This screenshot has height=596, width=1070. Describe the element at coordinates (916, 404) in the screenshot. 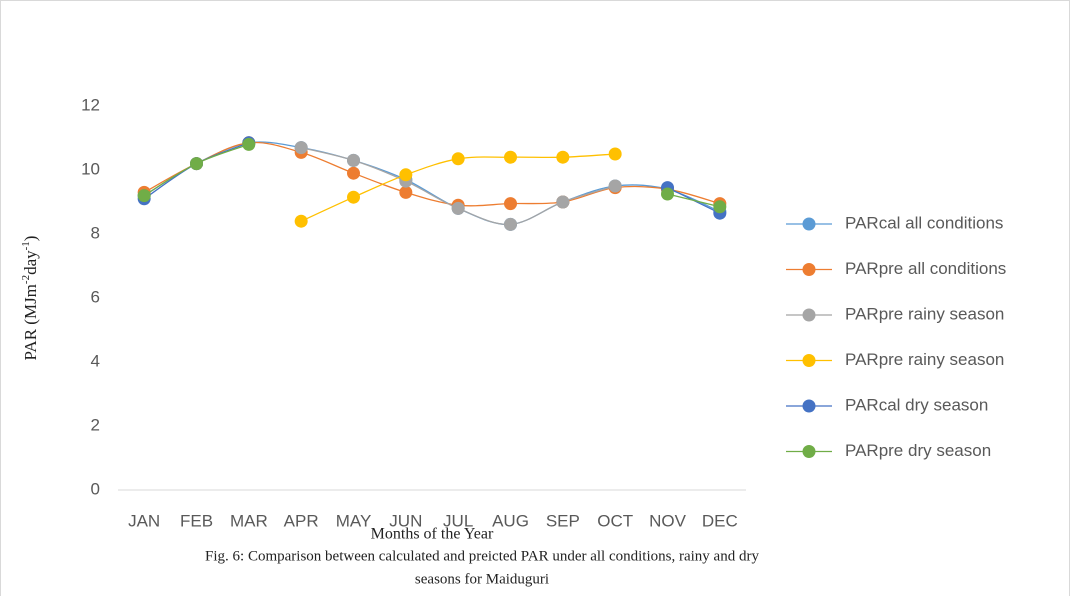

I see `legend-label: PARcal dry season` at that location.